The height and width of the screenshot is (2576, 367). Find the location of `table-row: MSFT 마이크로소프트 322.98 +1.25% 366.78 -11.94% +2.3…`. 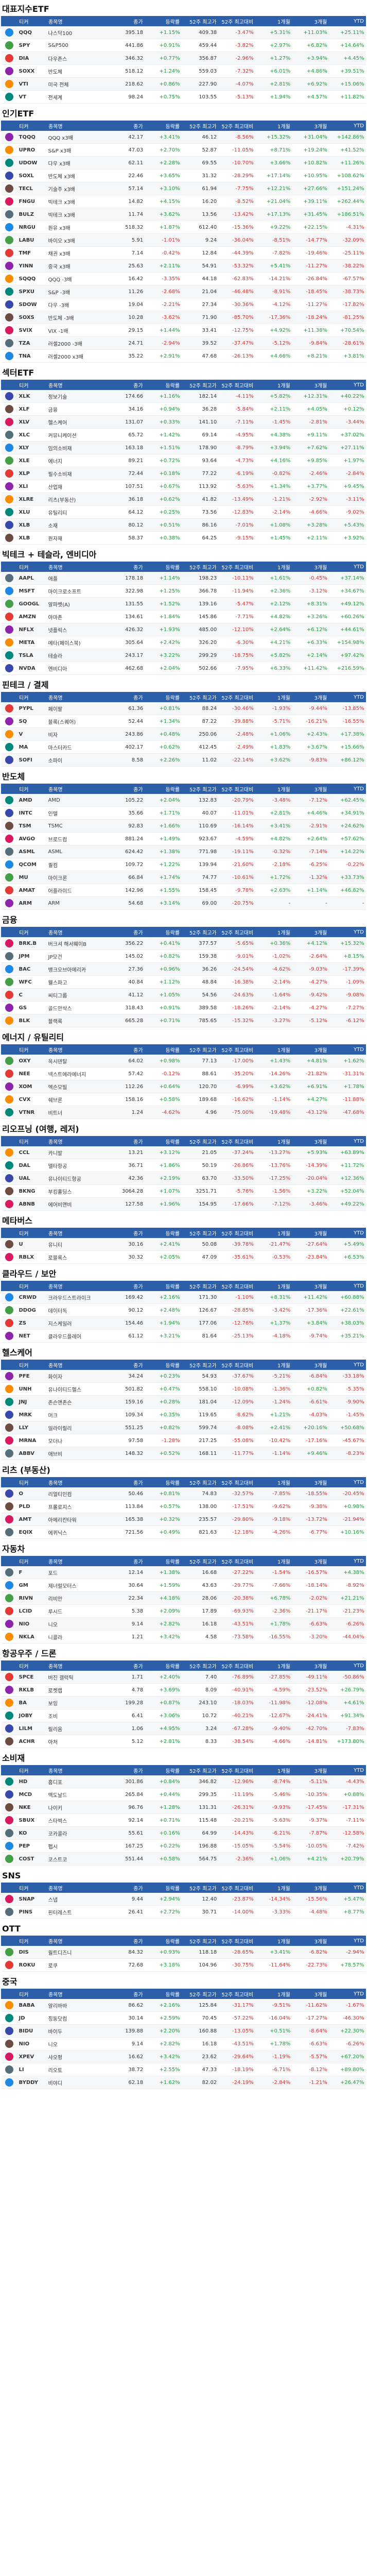

table-row: MSFT 마이크로소프트 322.98 +1.25% 366.78 -11.94% +2.3… is located at coordinates (183, 591).